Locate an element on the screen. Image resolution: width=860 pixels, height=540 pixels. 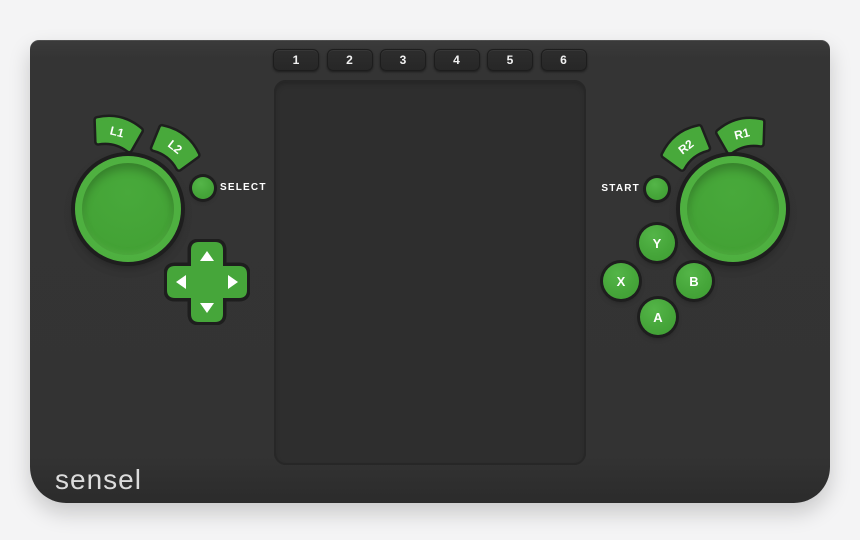
r2-button: R2 is located at coordinates (686, 147).